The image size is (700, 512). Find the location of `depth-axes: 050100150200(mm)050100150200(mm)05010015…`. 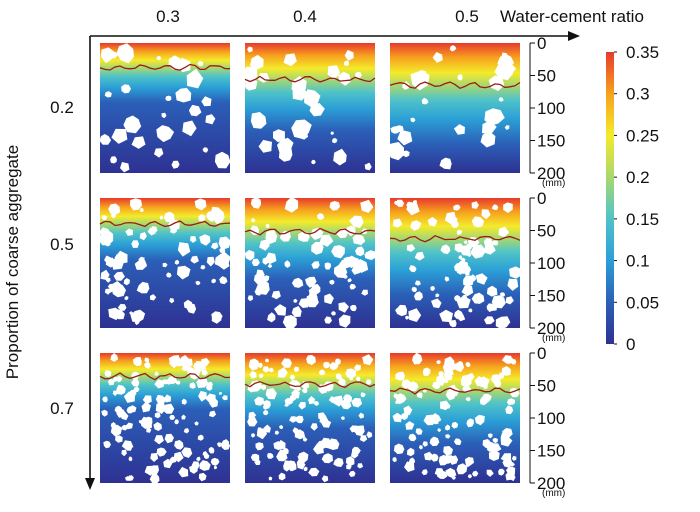

depth-axes: 050100150200(mm)050100150200(mm)05010015… is located at coordinates (547, 266).